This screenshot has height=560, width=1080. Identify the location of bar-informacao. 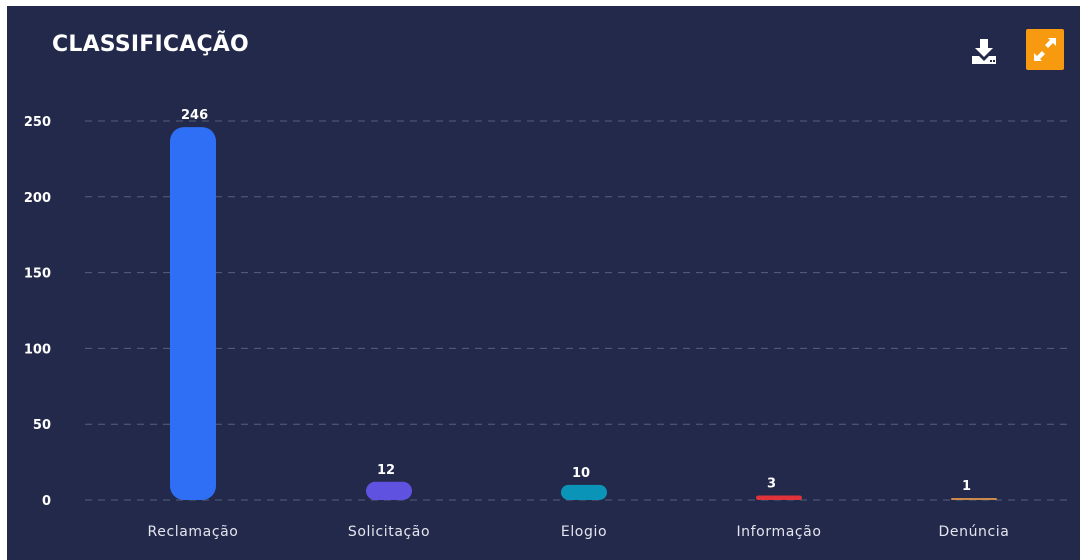
(779, 497).